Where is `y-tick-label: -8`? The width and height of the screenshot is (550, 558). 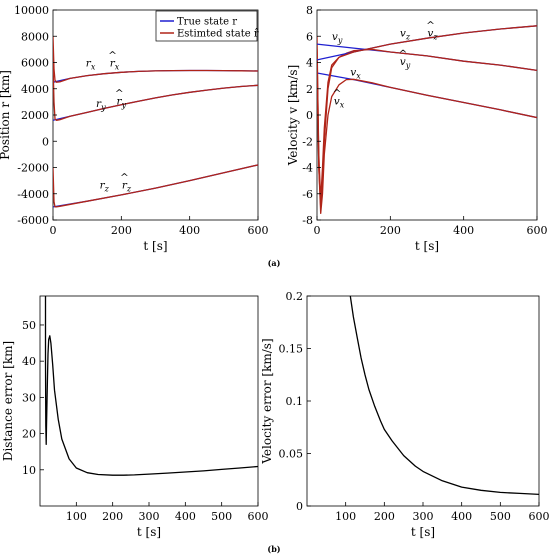 y-tick-label: -8 is located at coordinates (307, 220).